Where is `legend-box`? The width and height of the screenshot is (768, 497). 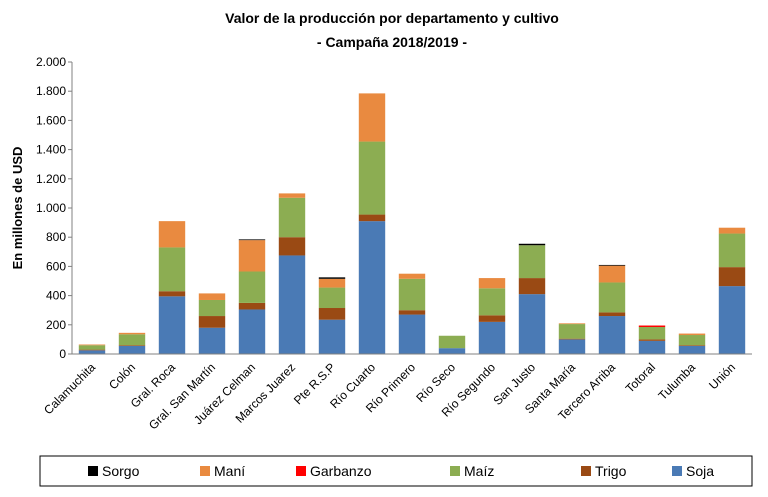 legend-box is located at coordinates (396, 471).